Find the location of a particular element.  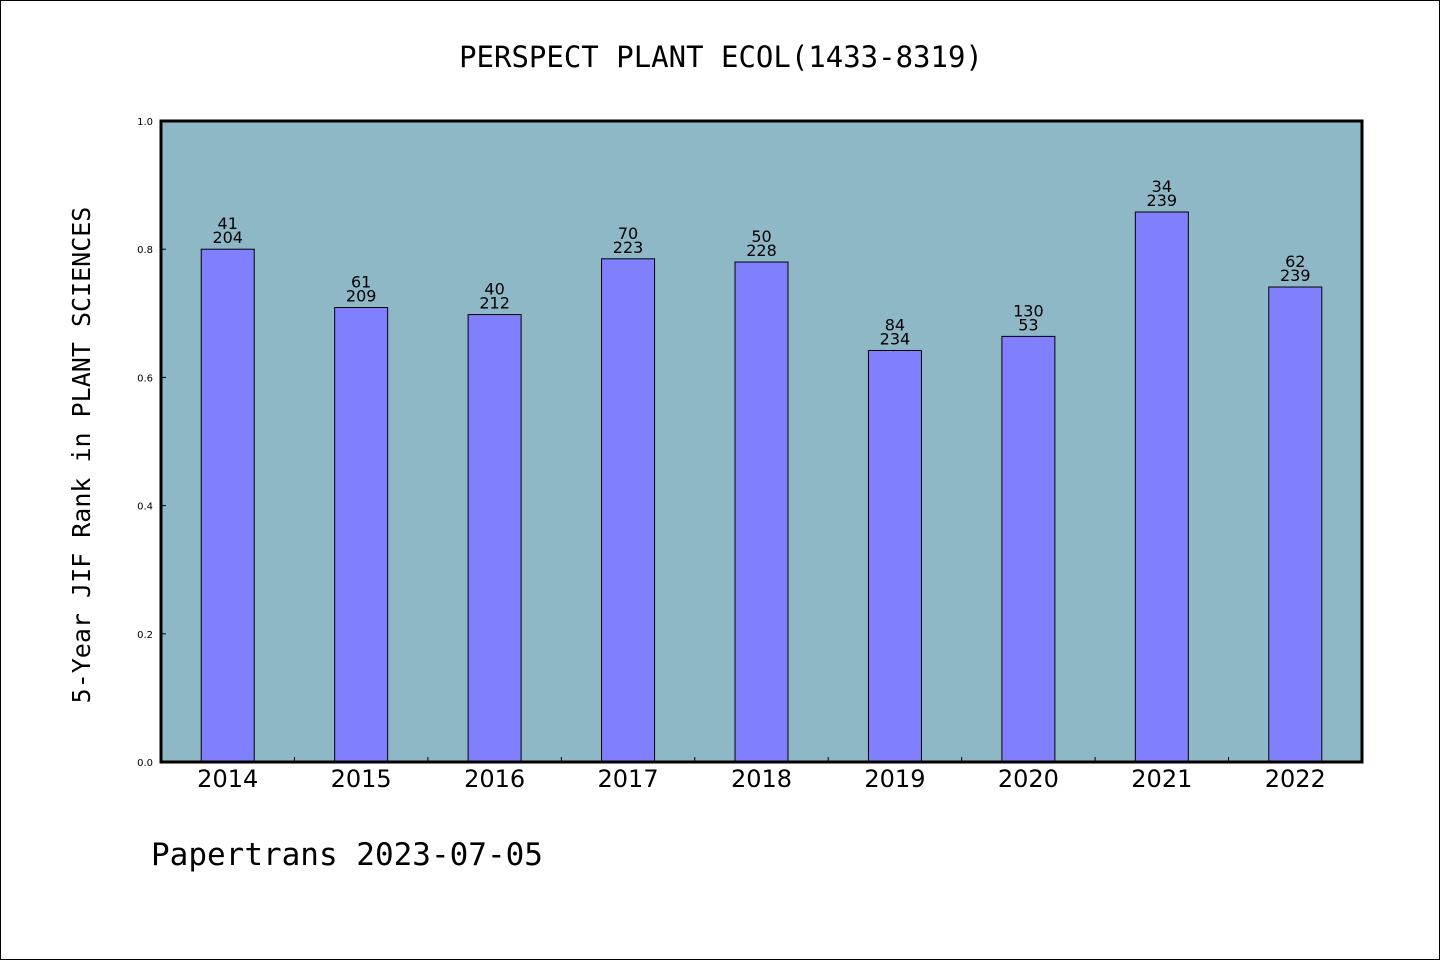

bar-label-total: 212 is located at coordinates (494, 303).